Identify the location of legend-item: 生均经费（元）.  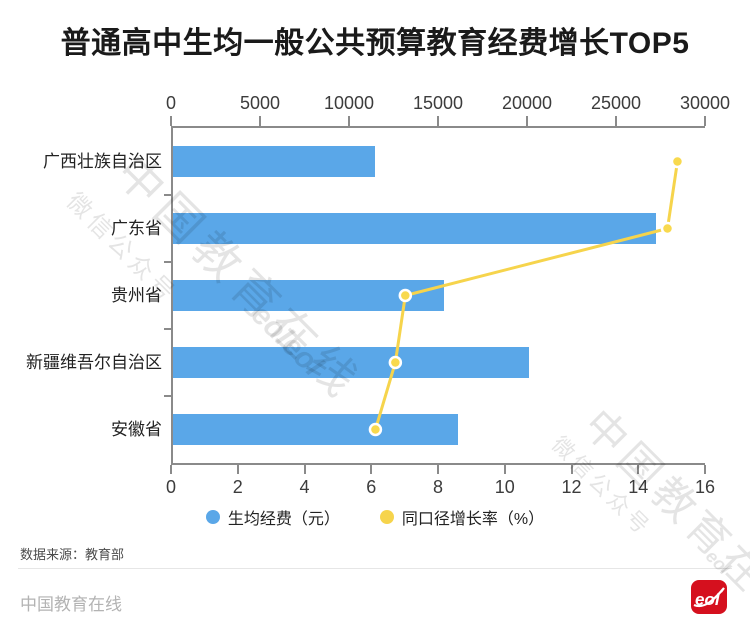
(272, 517).